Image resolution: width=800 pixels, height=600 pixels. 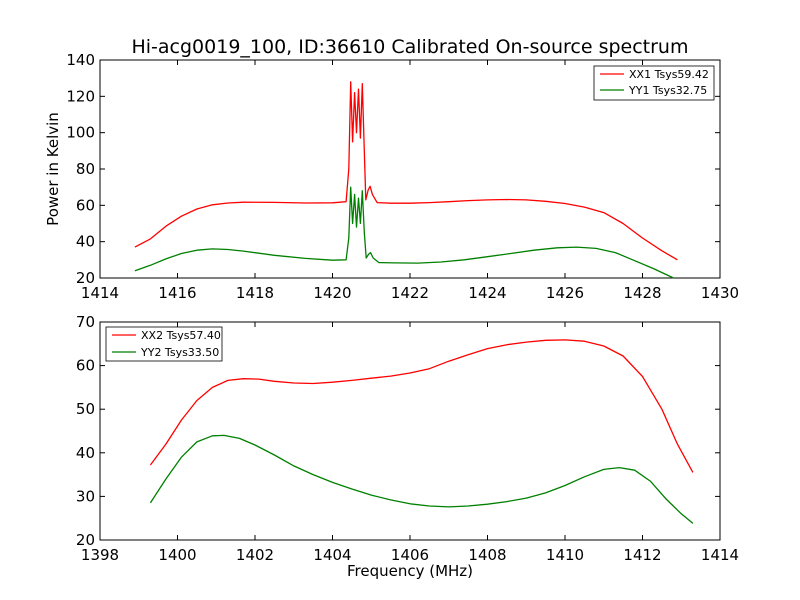 I want to click on top-legend-label-xx1: XX1 Tsys59.42, so click(x=669, y=74).